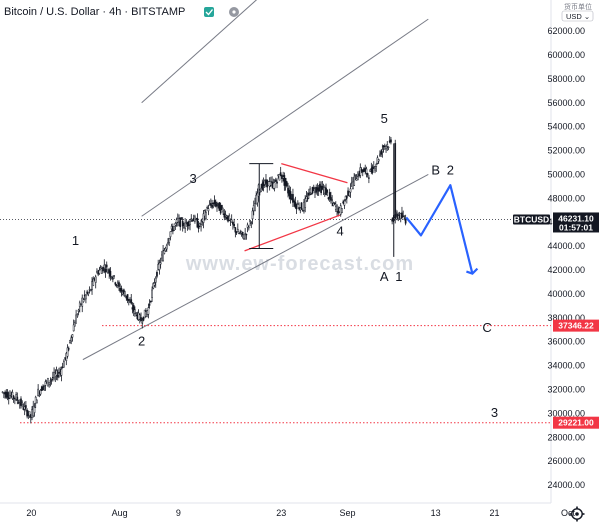  Describe the element at coordinates (566, 270) in the screenshot. I see `y-tick-label: 42000.00` at that location.